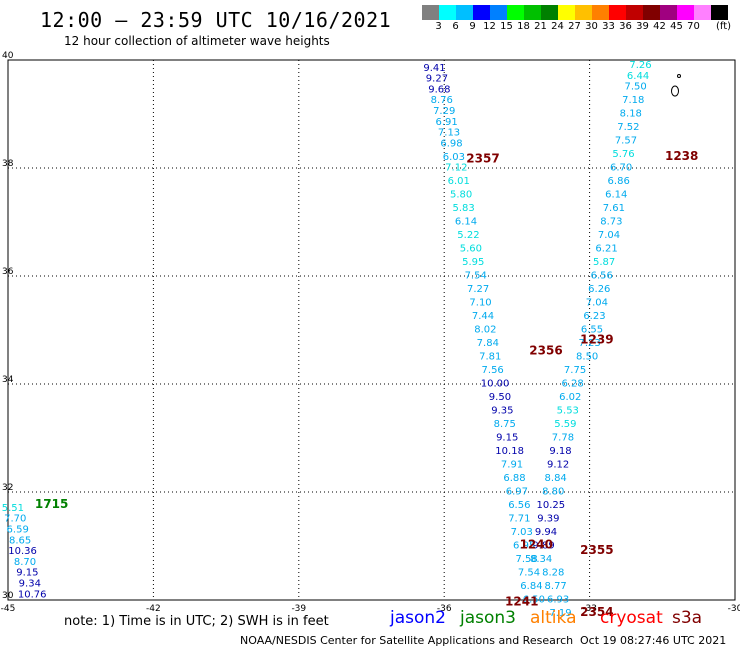  What do you see at coordinates (724, 26) in the screenshot?
I see `color-scale-unit: (ft)` at bounding box center [724, 26].